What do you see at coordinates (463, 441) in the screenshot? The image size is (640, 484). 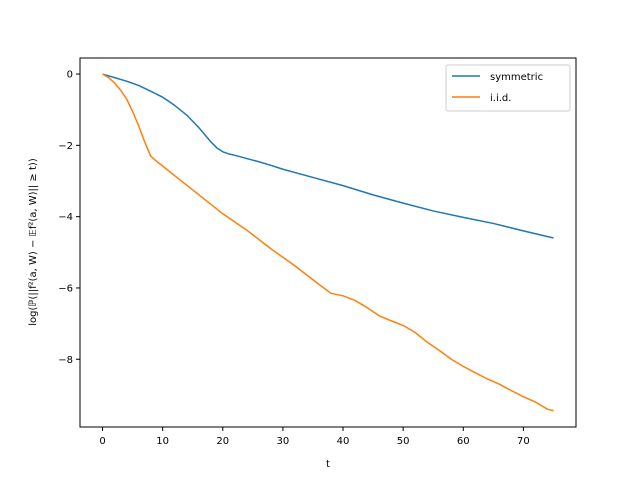 I see `x-tick-label: 60` at bounding box center [463, 441].